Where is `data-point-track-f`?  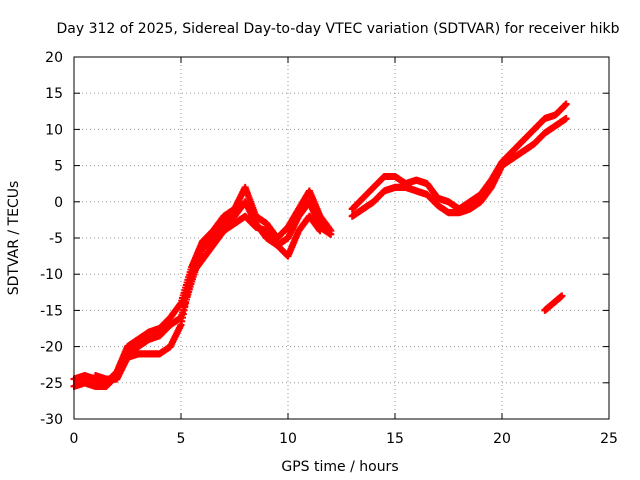
data-point-track-f is located at coordinates (562, 296).